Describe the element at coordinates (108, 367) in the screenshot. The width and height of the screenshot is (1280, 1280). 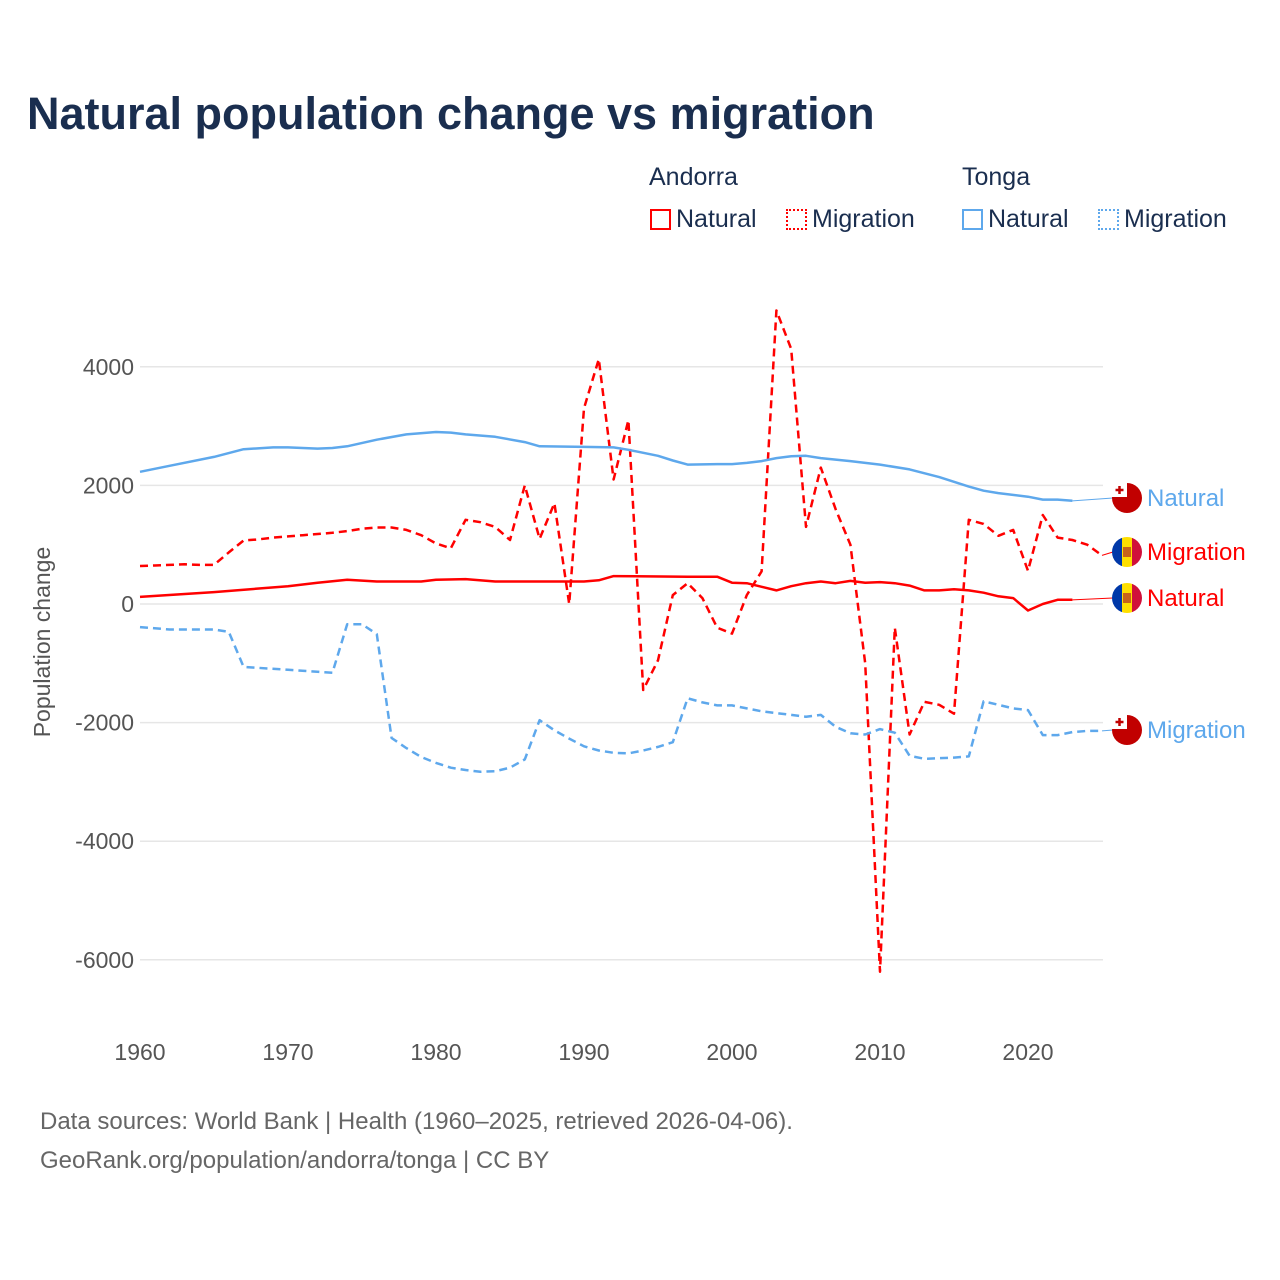
I see `y-tick-label: 4000` at that location.